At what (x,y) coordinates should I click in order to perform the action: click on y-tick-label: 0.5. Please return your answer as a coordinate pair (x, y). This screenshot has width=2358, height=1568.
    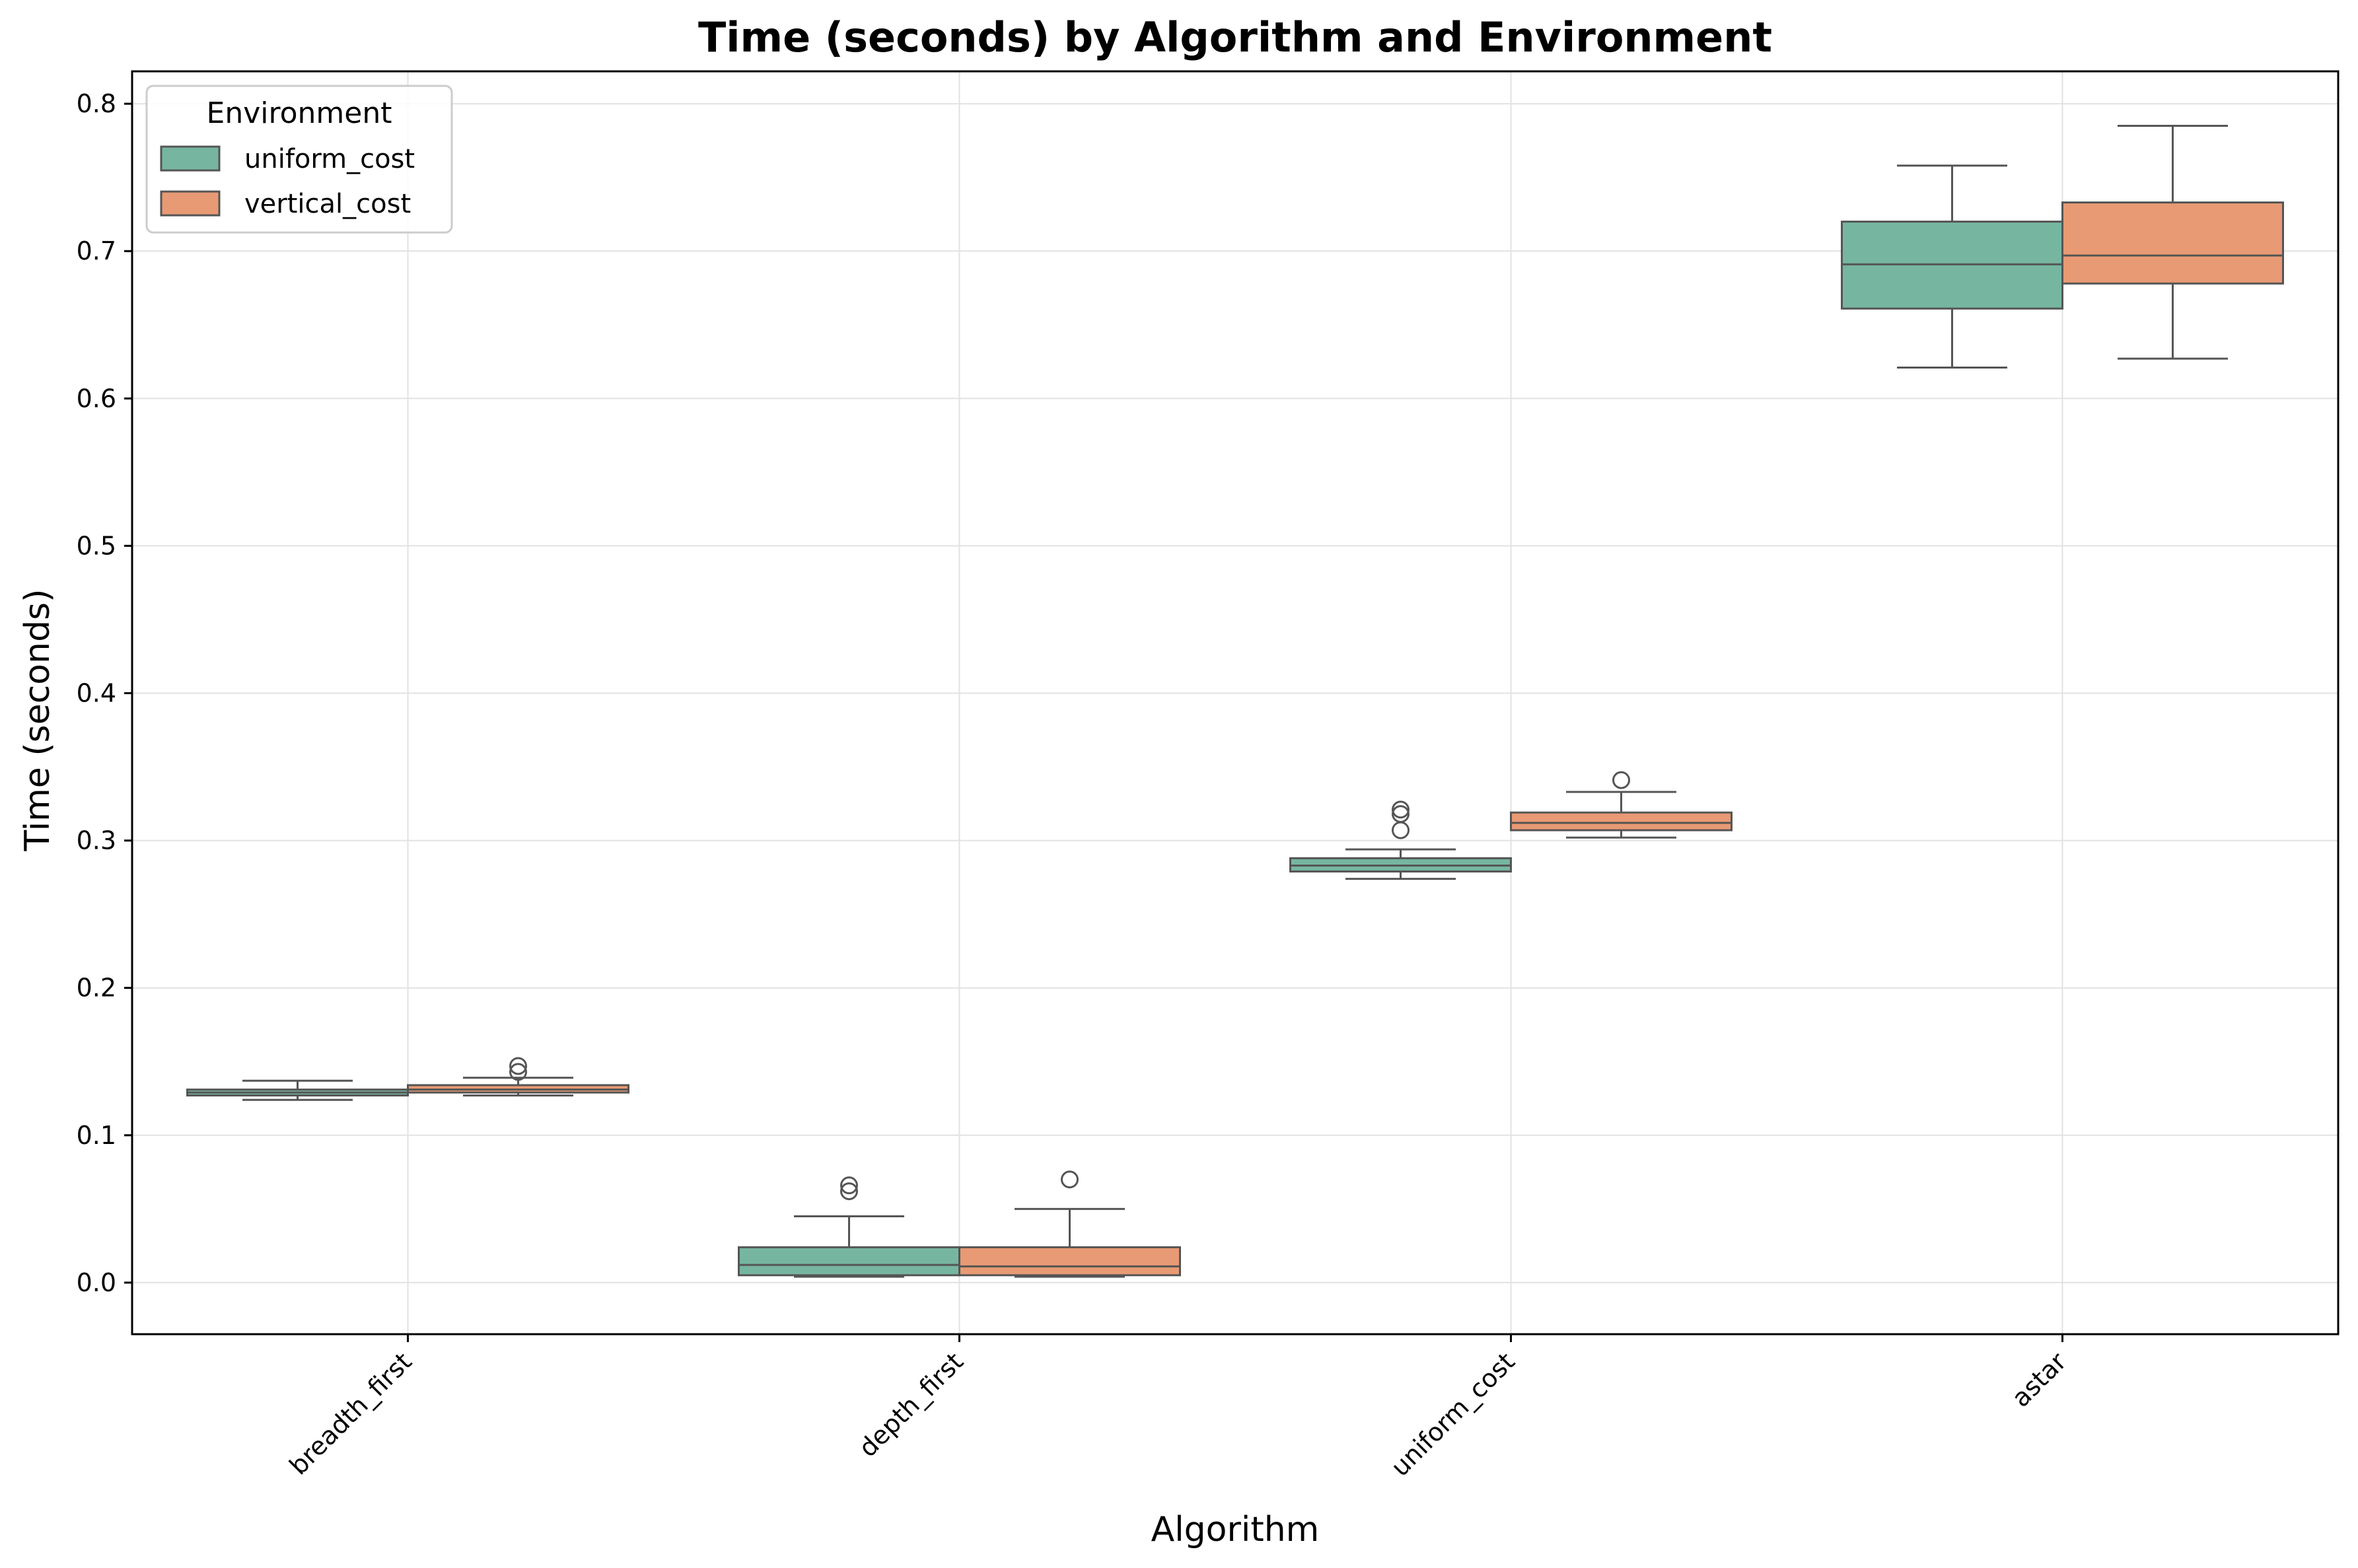
    Looking at the image, I should click on (96, 545).